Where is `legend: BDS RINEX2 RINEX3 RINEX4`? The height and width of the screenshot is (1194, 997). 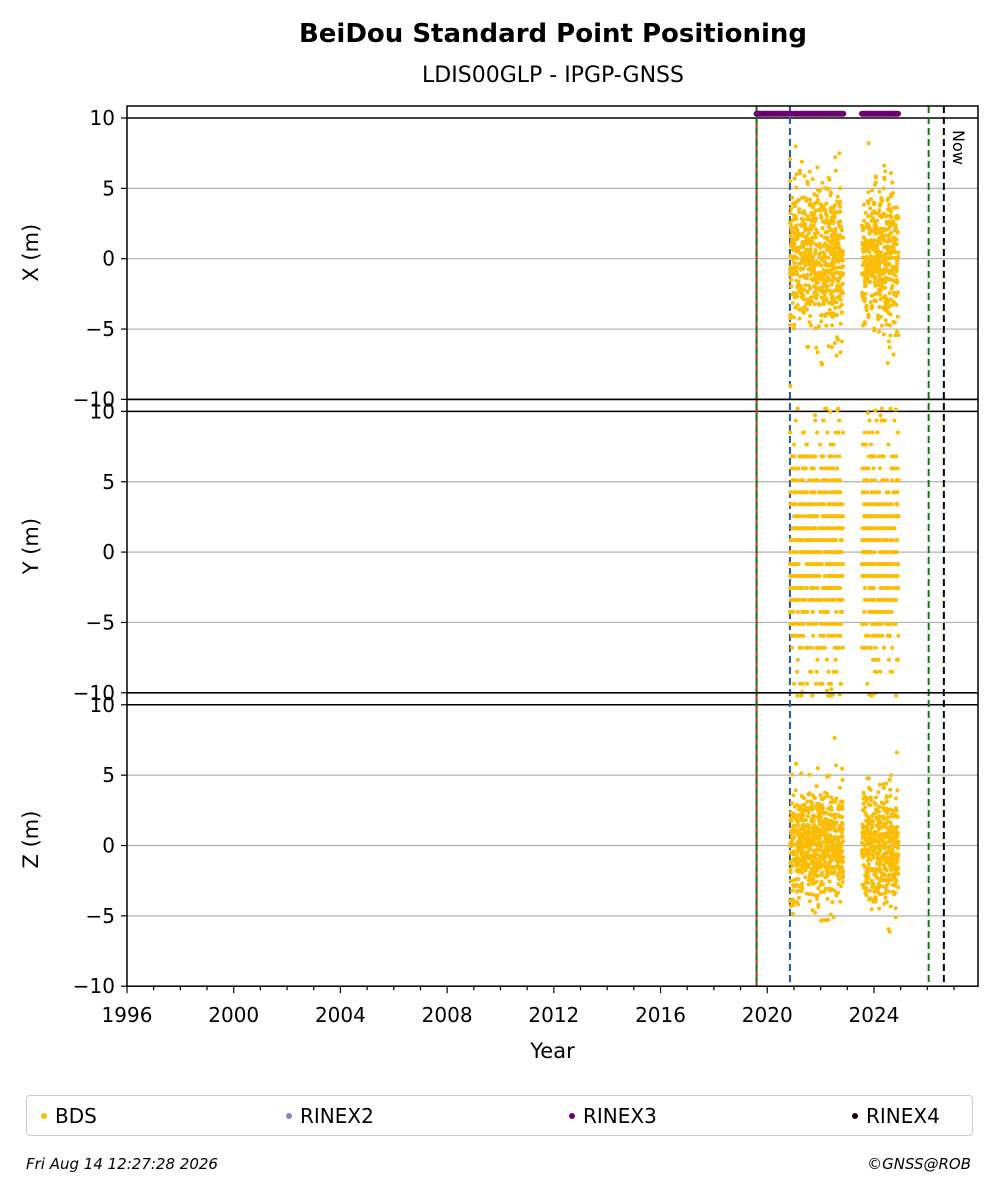
legend: BDS RINEX2 RINEX3 RINEX4 is located at coordinates (499, 1115).